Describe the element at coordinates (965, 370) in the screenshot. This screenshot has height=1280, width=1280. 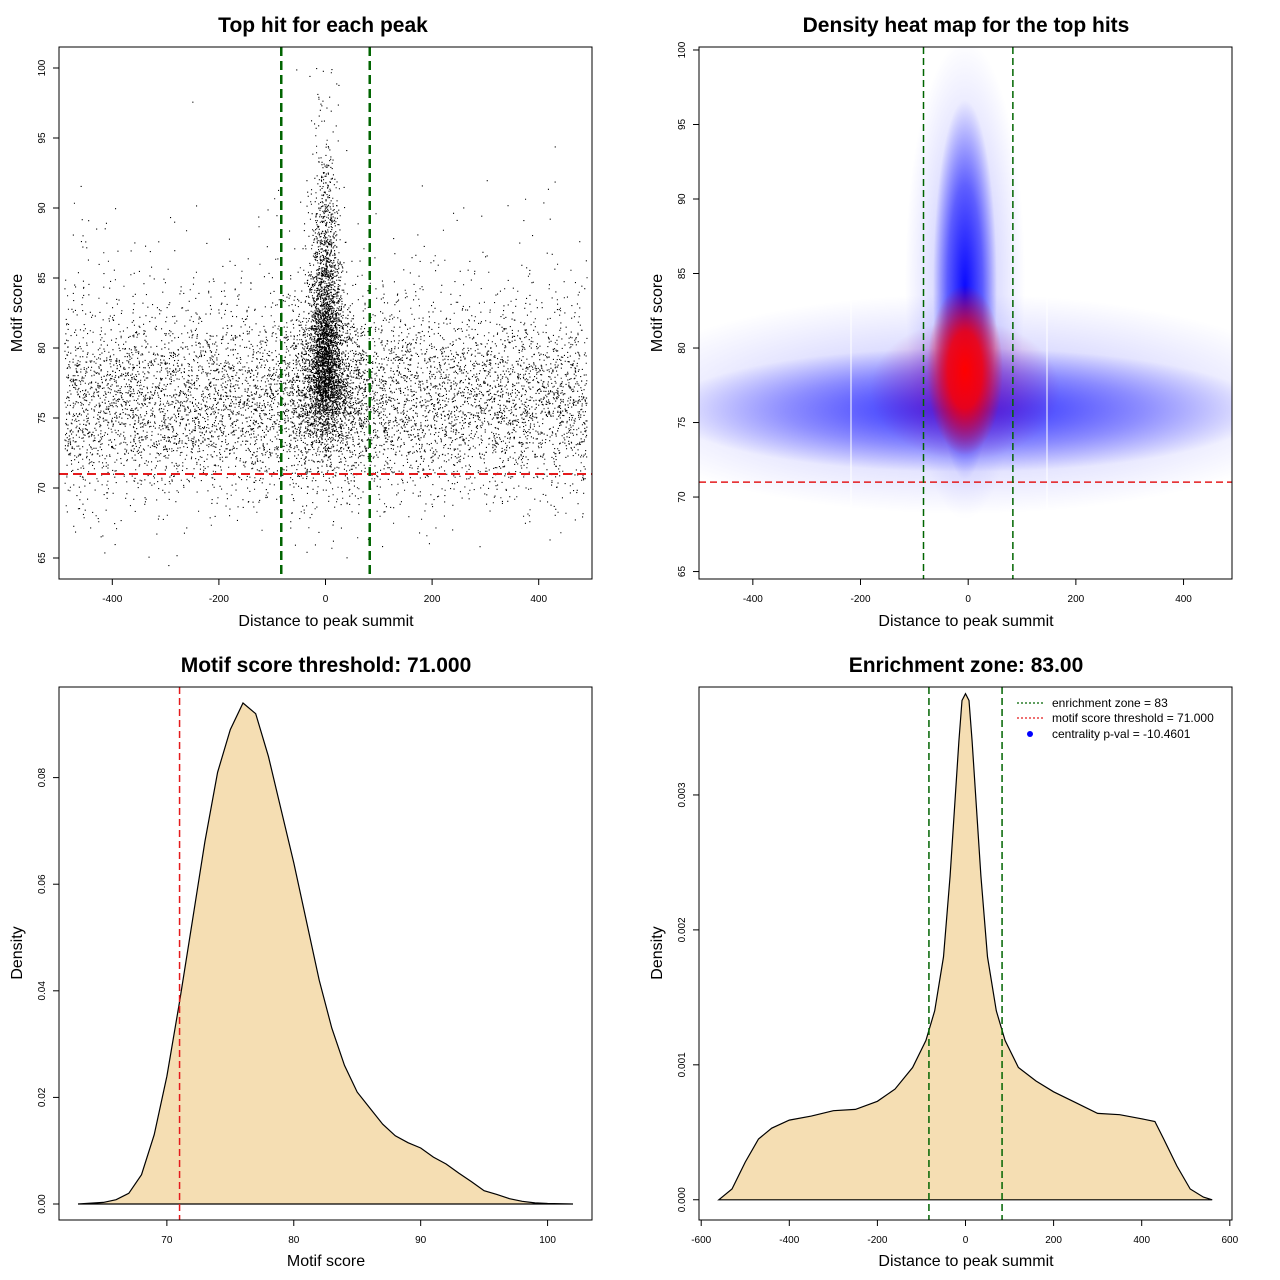
I see `heat-core` at that location.